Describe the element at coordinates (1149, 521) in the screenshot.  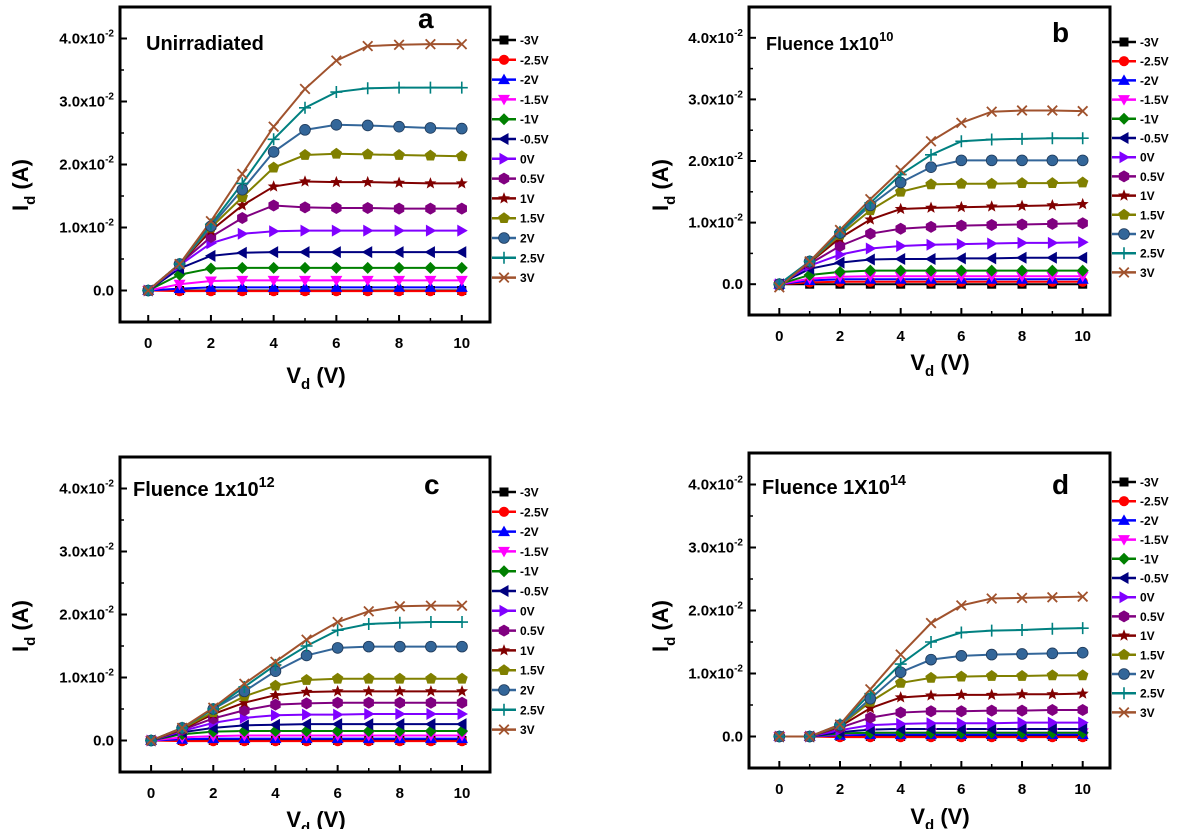
I see `legend-label: -2V` at that location.